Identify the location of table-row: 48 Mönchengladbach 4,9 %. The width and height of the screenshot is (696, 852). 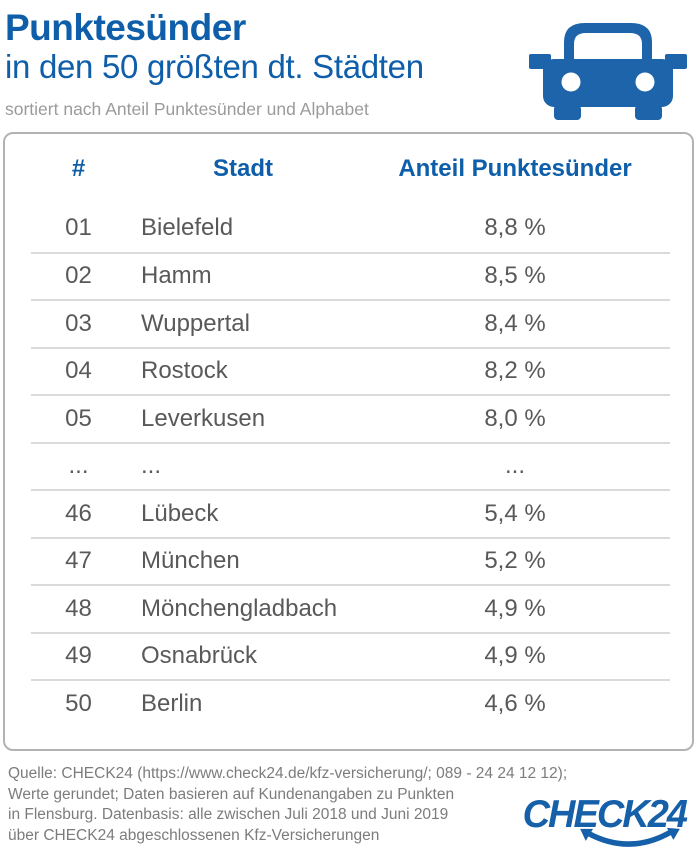
(350, 608).